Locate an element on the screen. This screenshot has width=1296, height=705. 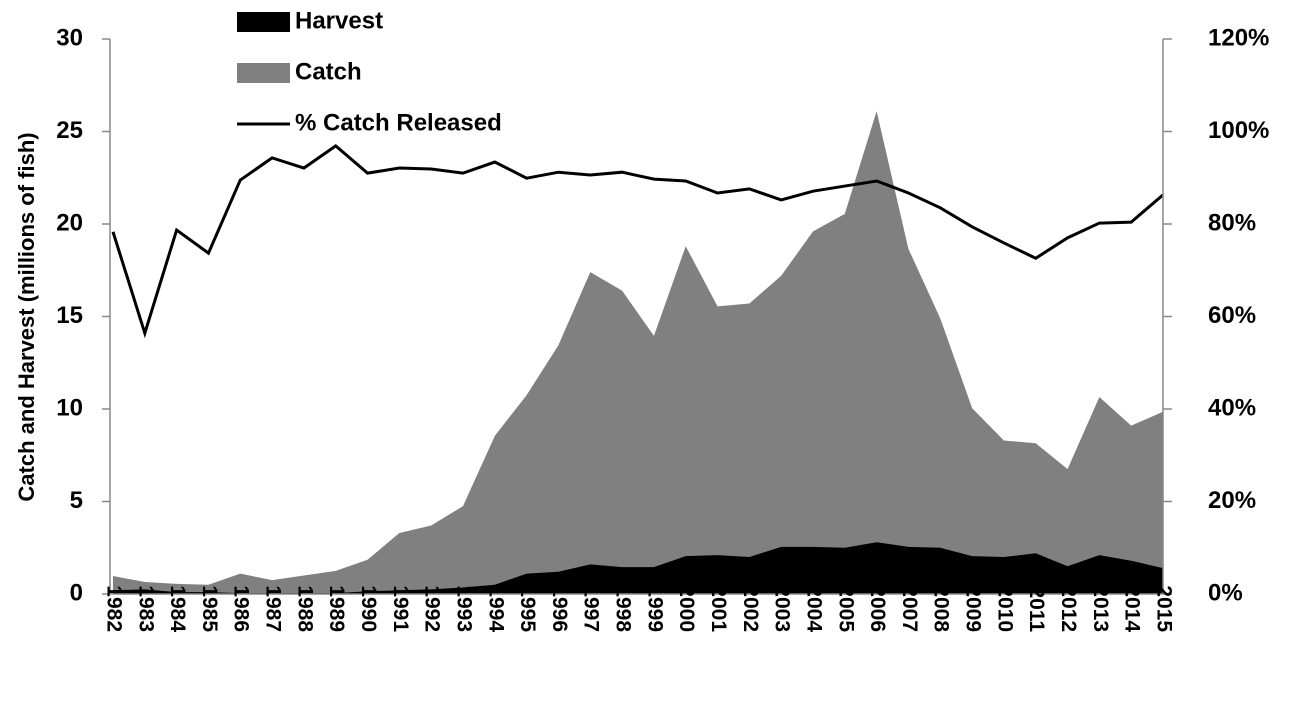
x-tick-label: 2007 is located at coordinates (909, 608).